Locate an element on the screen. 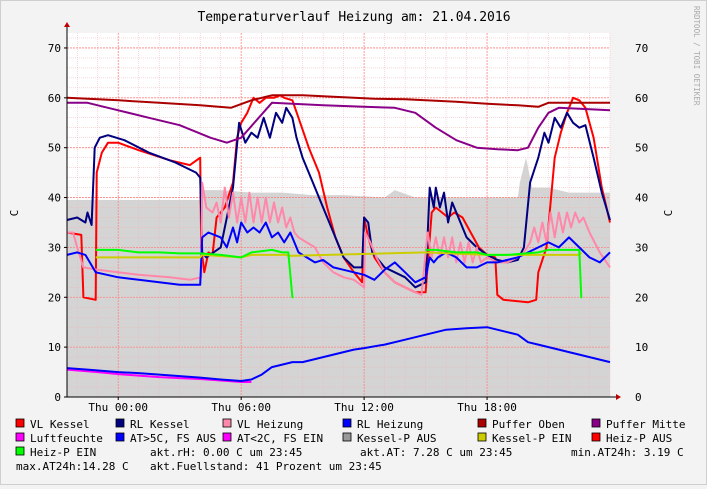  legend-label-heiz-p-ein: Heiz-P EIN is located at coordinates (63, 452).